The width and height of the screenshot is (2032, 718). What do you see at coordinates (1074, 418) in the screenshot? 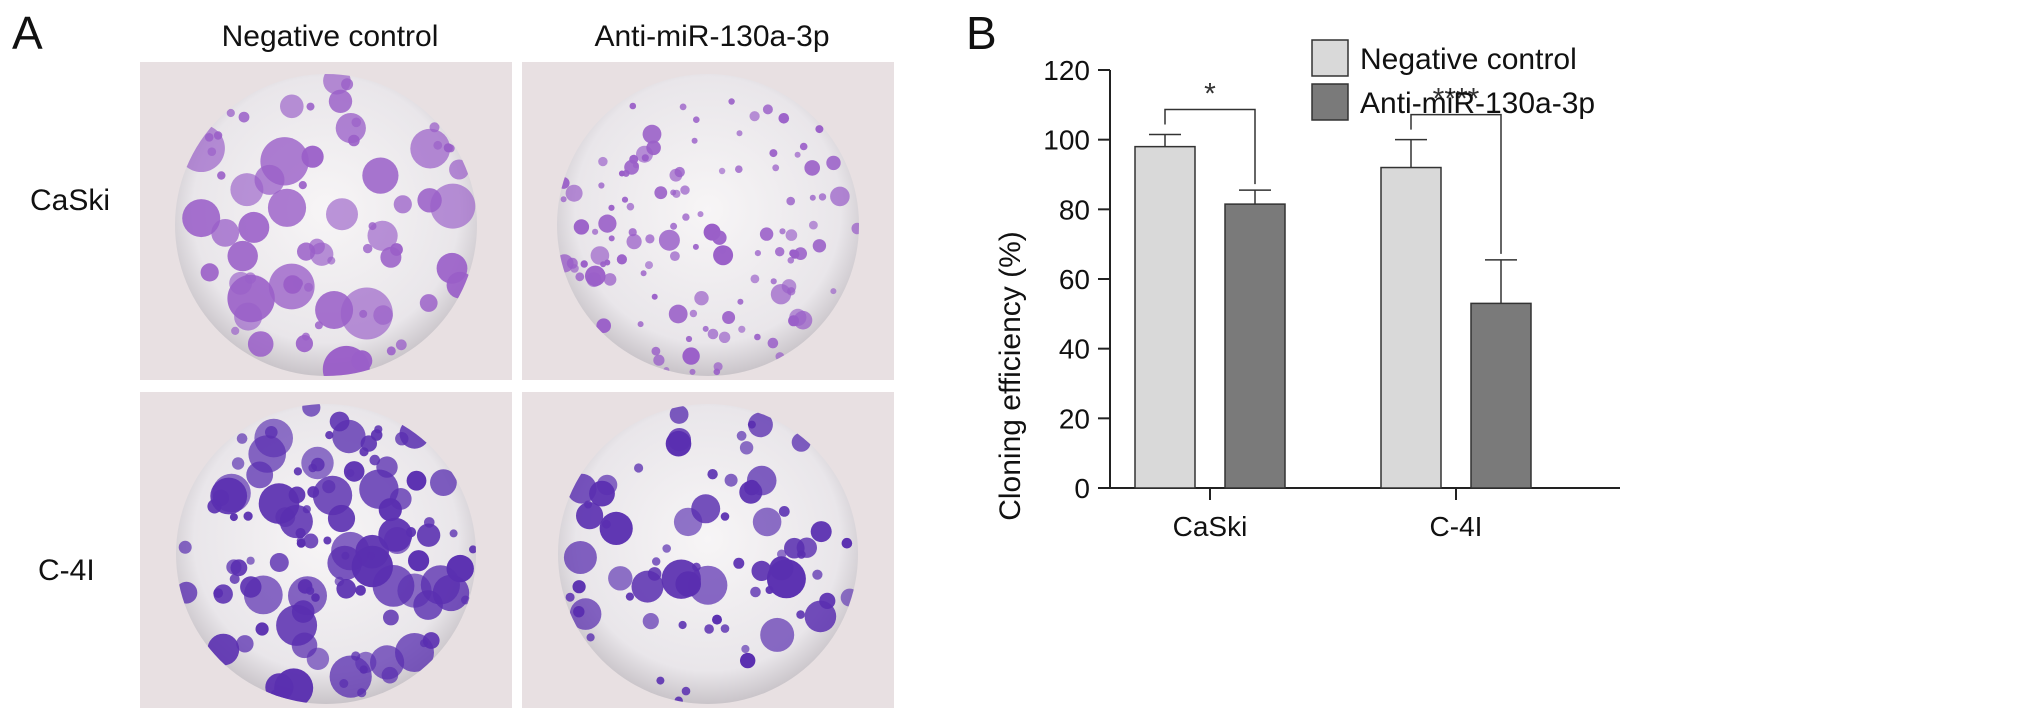
I see `y-tick-label: 20` at bounding box center [1074, 418].